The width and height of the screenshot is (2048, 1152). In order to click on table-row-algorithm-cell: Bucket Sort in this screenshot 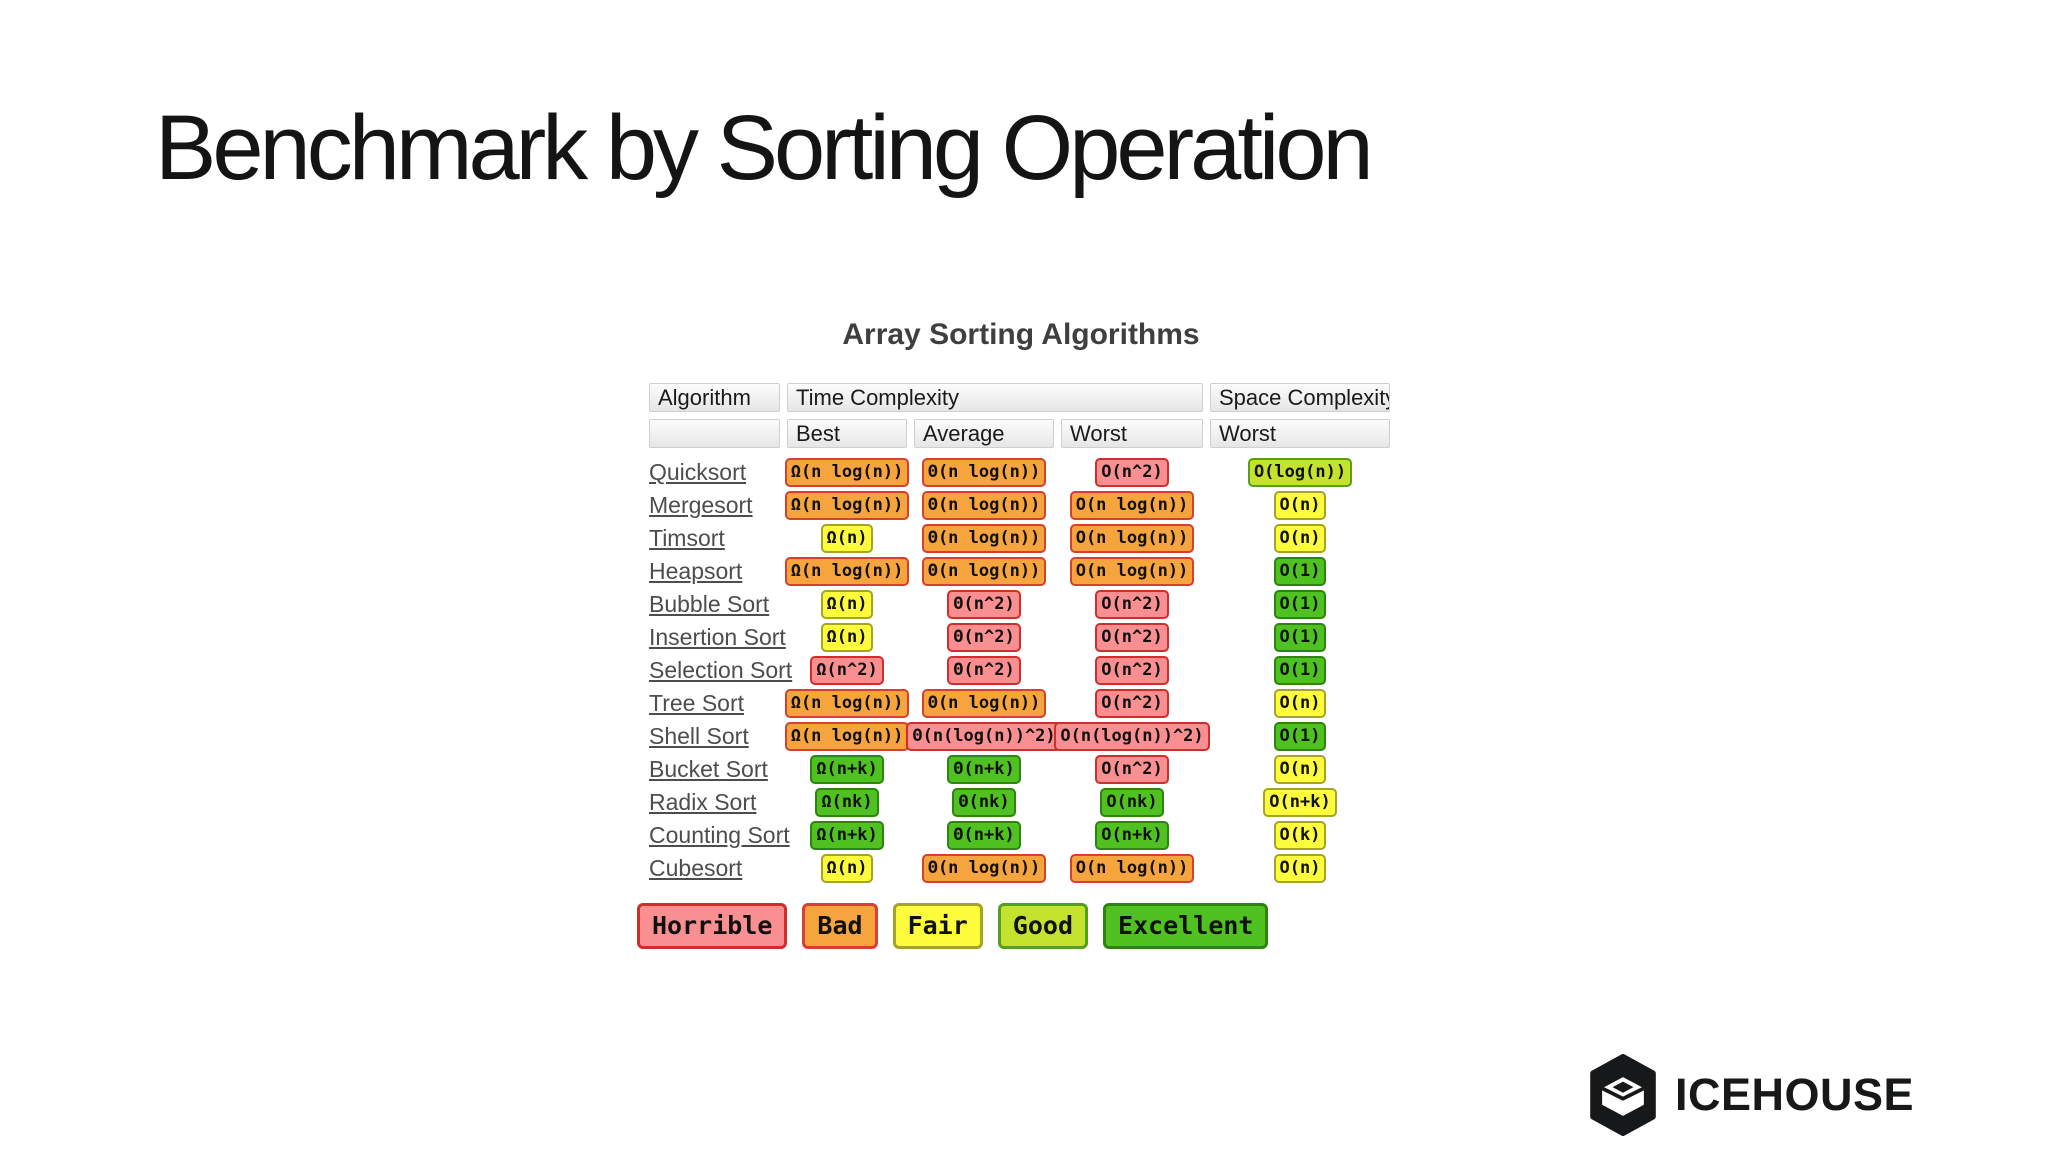, I will do `click(714, 769)`.